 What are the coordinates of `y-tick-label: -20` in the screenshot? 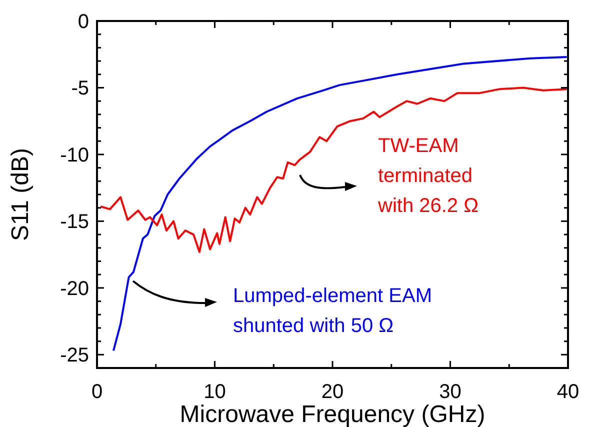 It's located at (74, 289).